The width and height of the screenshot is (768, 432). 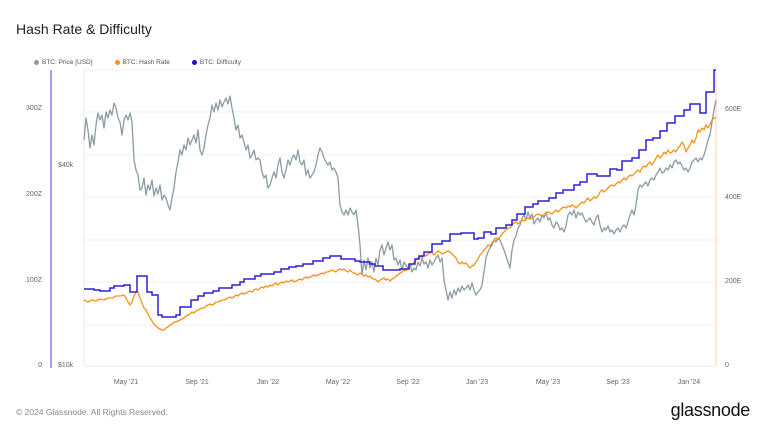 What do you see at coordinates (727, 365) in the screenshot?
I see `tick-0e: 0` at bounding box center [727, 365].